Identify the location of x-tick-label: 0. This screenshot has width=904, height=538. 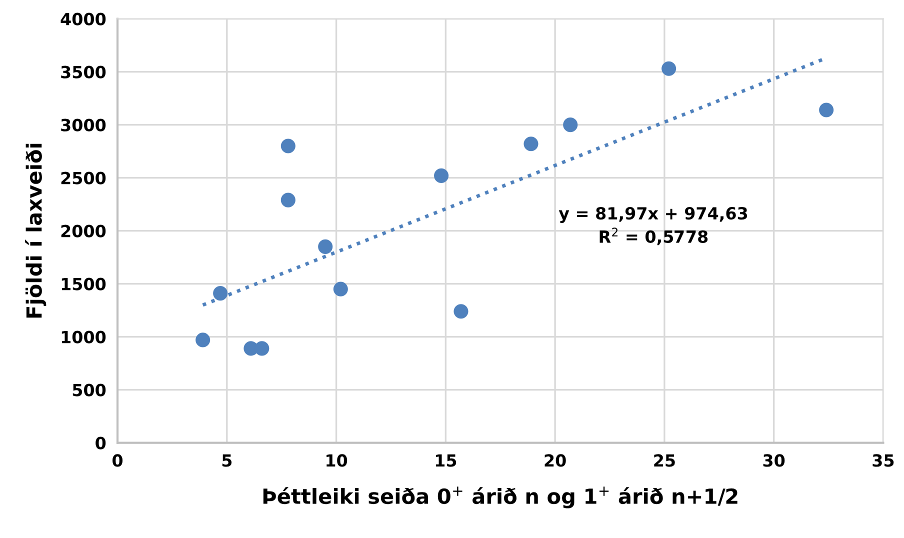
(117, 460).